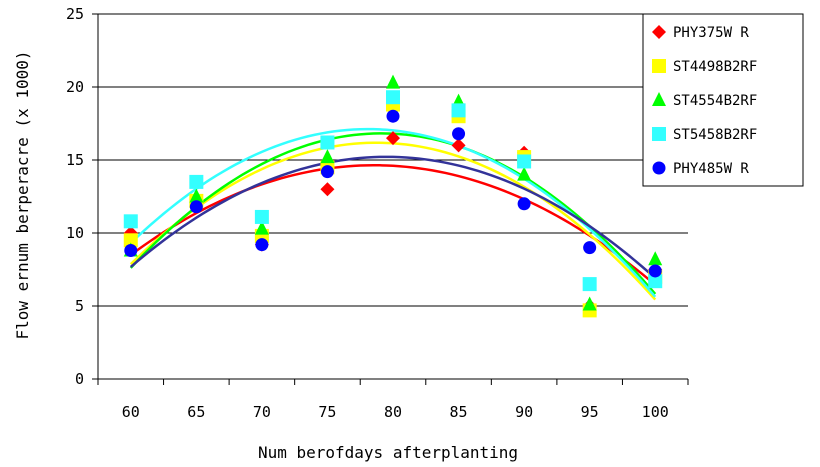 The height and width of the screenshot is (467, 820). Describe the element at coordinates (715, 67) in the screenshot. I see `legend-label: ST4498B2RF` at that location.